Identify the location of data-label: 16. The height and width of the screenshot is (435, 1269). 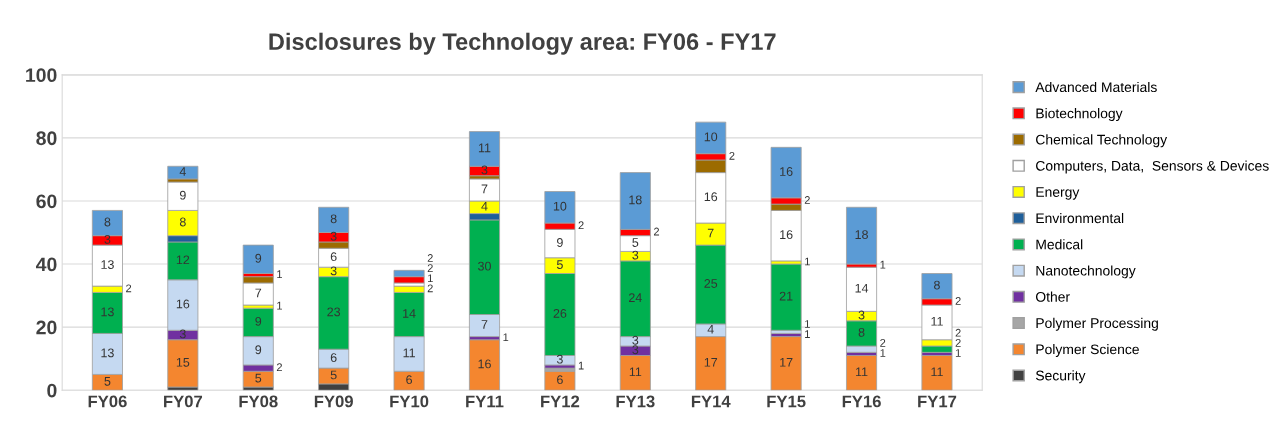
(711, 197).